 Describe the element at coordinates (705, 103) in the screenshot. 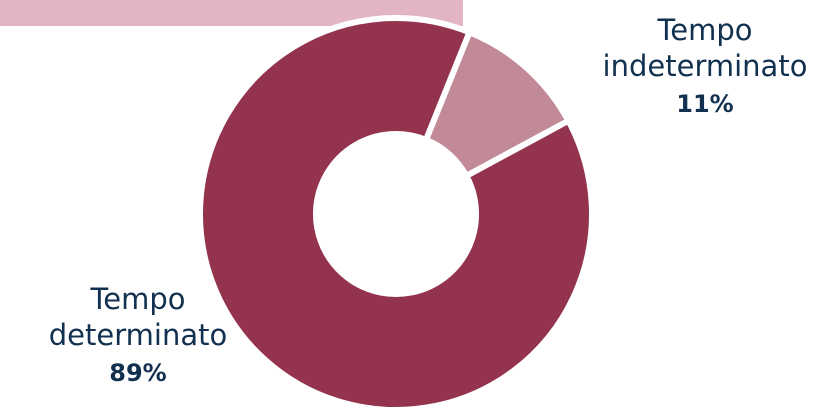

I see `slice-label-value: 11%` at that location.